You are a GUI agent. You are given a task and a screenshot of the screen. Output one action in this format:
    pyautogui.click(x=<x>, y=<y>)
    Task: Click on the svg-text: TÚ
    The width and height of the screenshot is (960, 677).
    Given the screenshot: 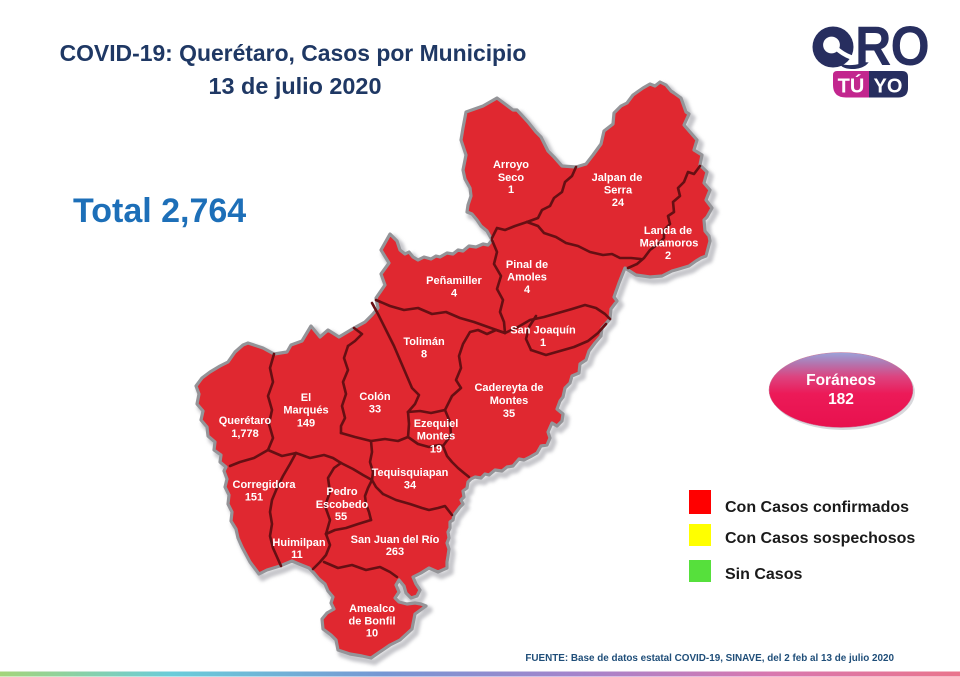 What is the action you would take?
    pyautogui.click(x=851, y=86)
    